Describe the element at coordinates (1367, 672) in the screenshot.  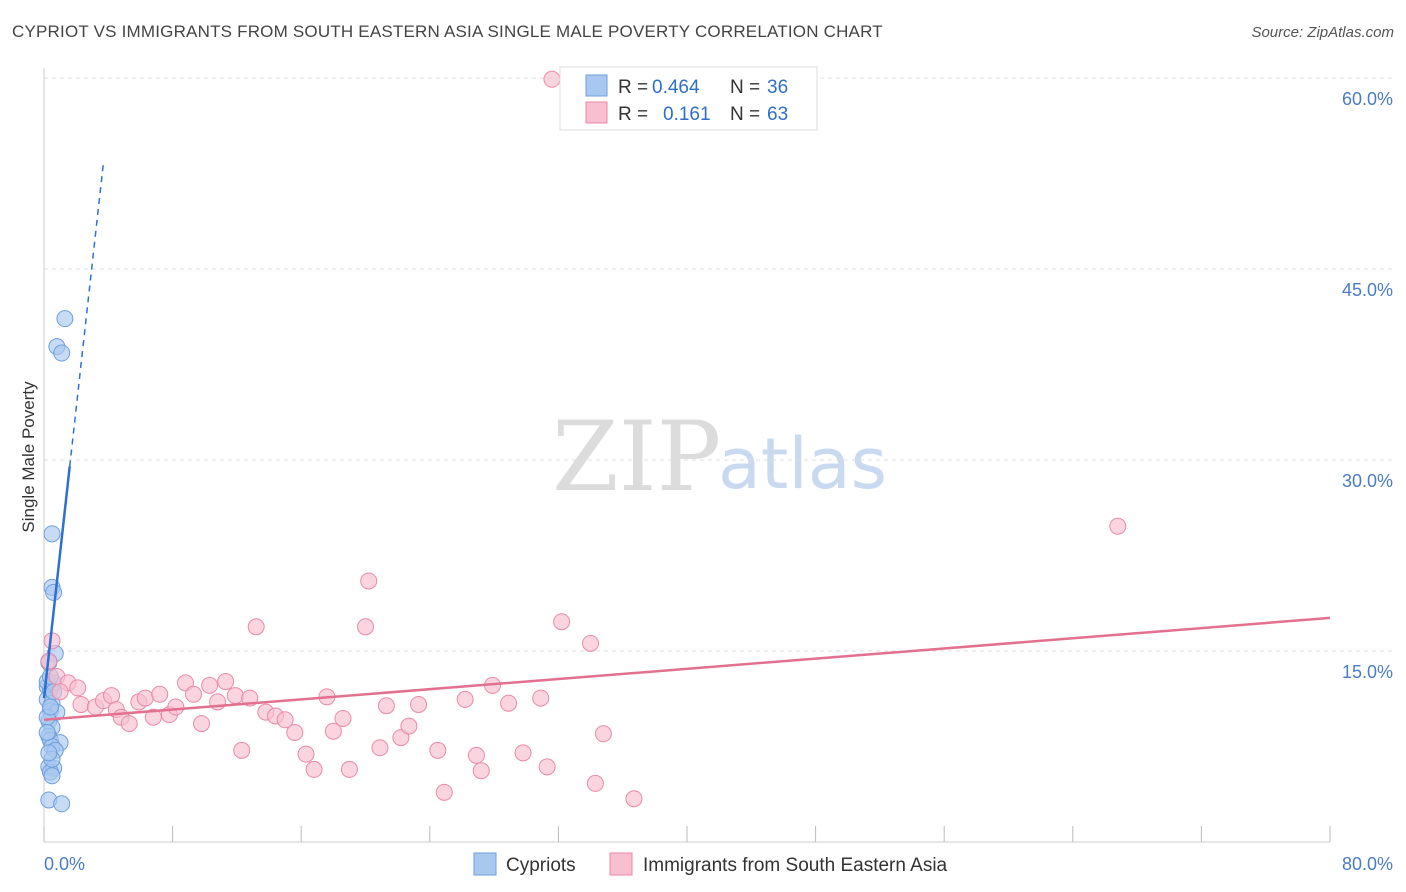
I see `y-tick-label: 15.0%` at that location.